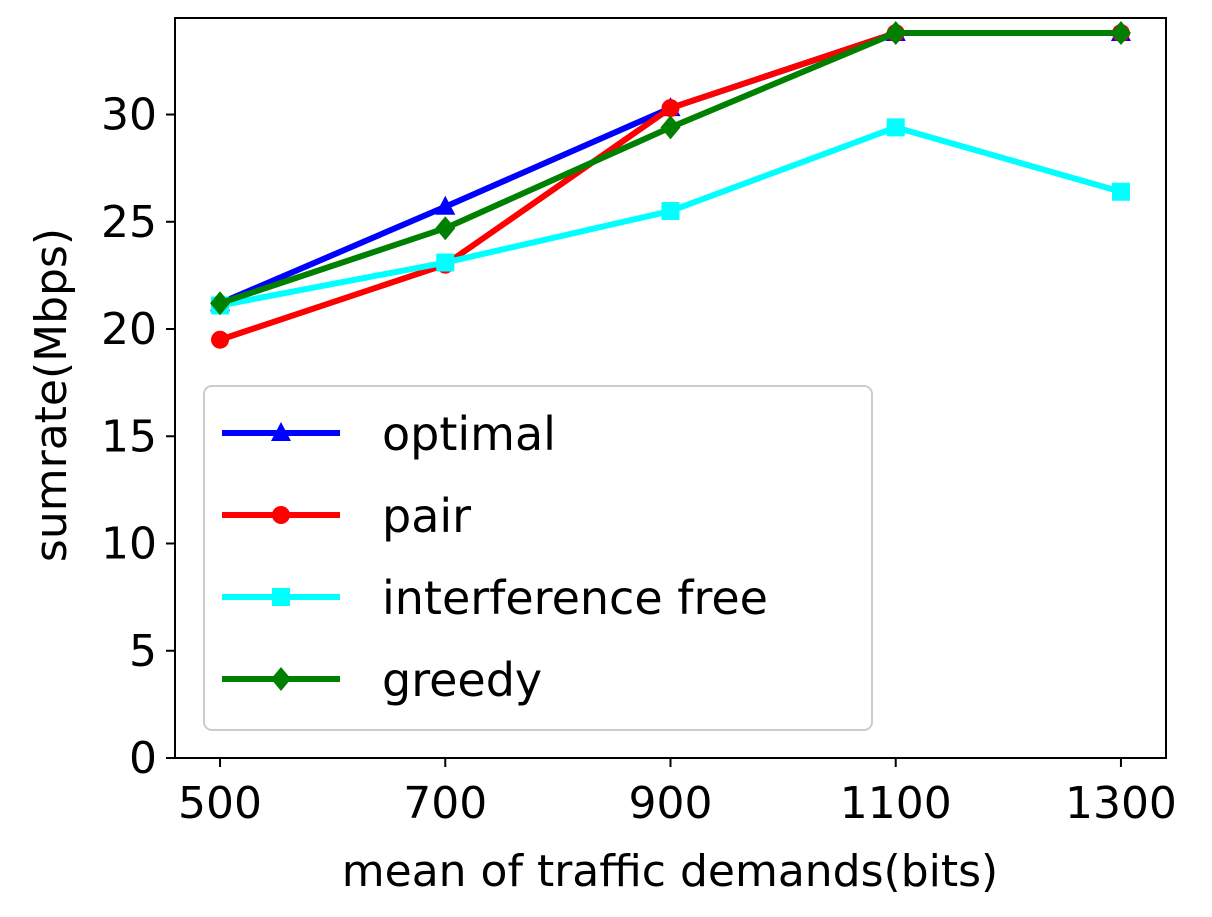  I want to click on legend-label-greedy: greedy, so click(462, 680).